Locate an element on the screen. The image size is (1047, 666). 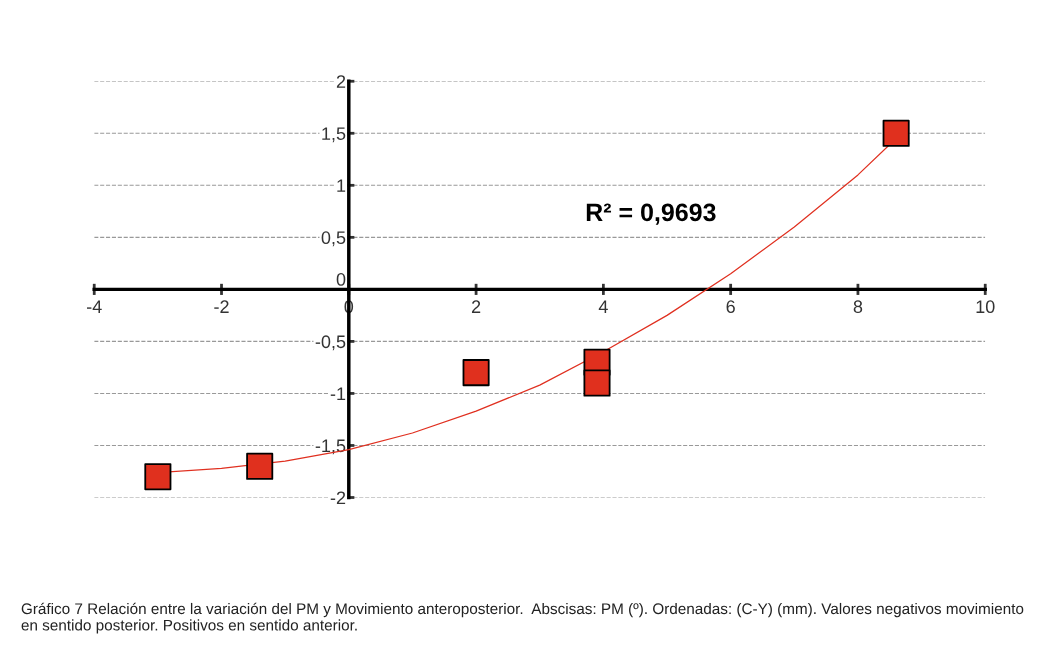
y-tick-label: -1 is located at coordinates (338, 393).